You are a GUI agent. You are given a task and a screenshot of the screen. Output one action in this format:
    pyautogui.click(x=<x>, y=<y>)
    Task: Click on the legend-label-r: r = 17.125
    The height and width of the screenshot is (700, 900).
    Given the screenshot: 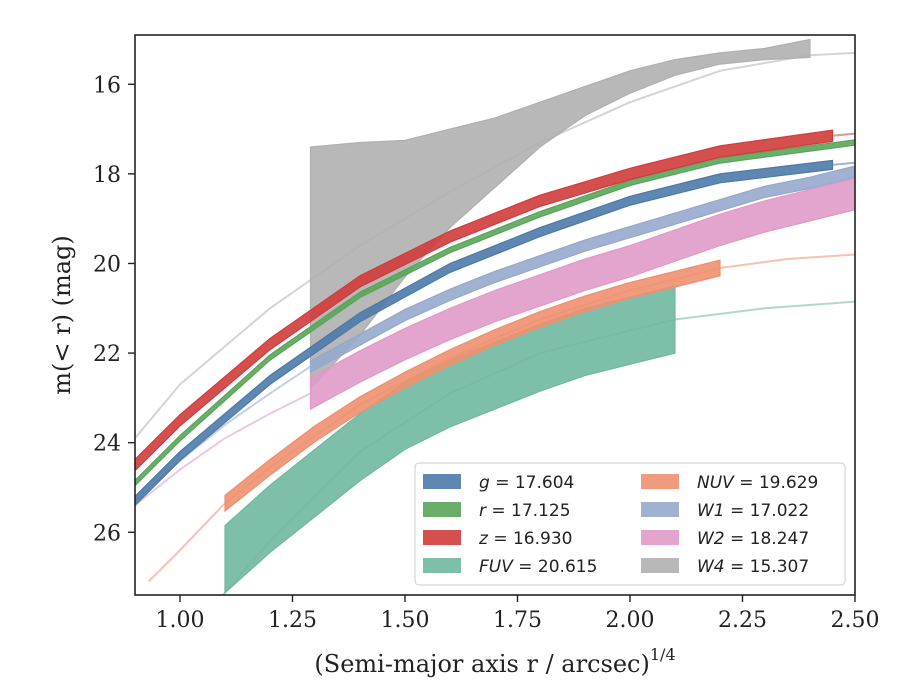 What is the action you would take?
    pyautogui.click(x=525, y=511)
    